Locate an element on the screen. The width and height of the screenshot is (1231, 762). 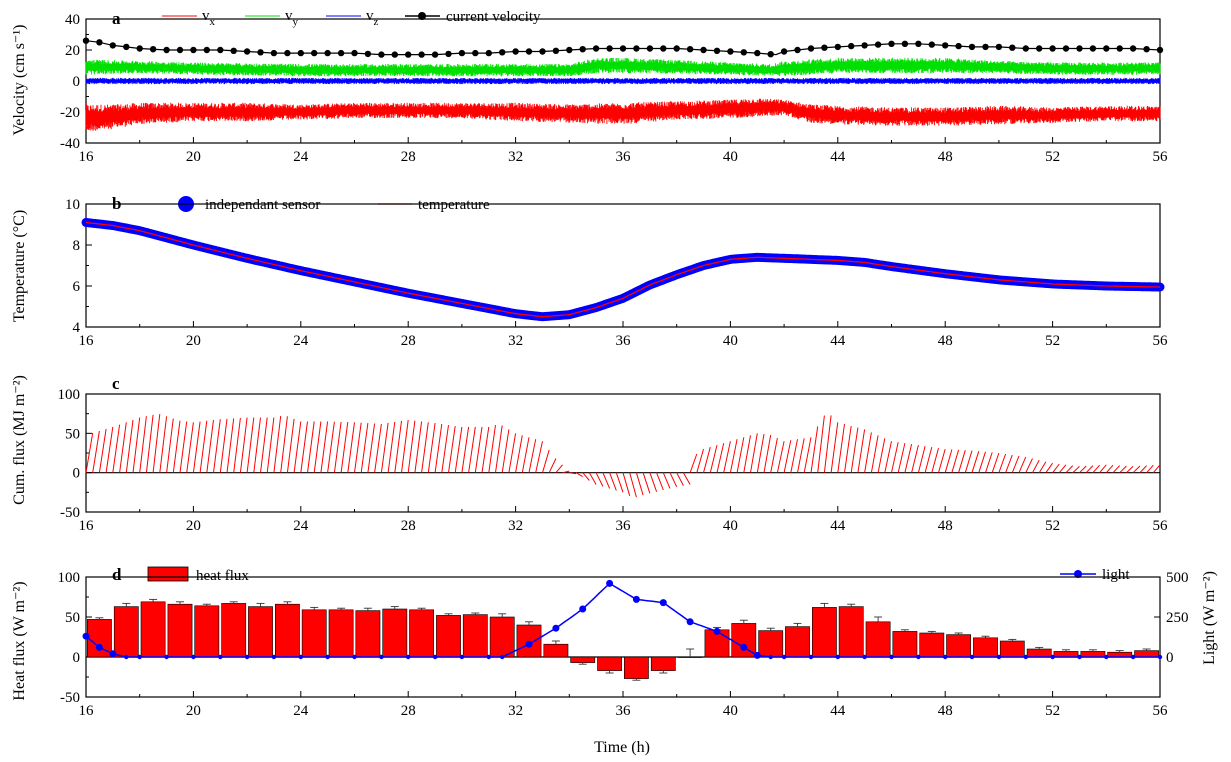
legend-vx-label: vx is located at coordinates (209, 18).